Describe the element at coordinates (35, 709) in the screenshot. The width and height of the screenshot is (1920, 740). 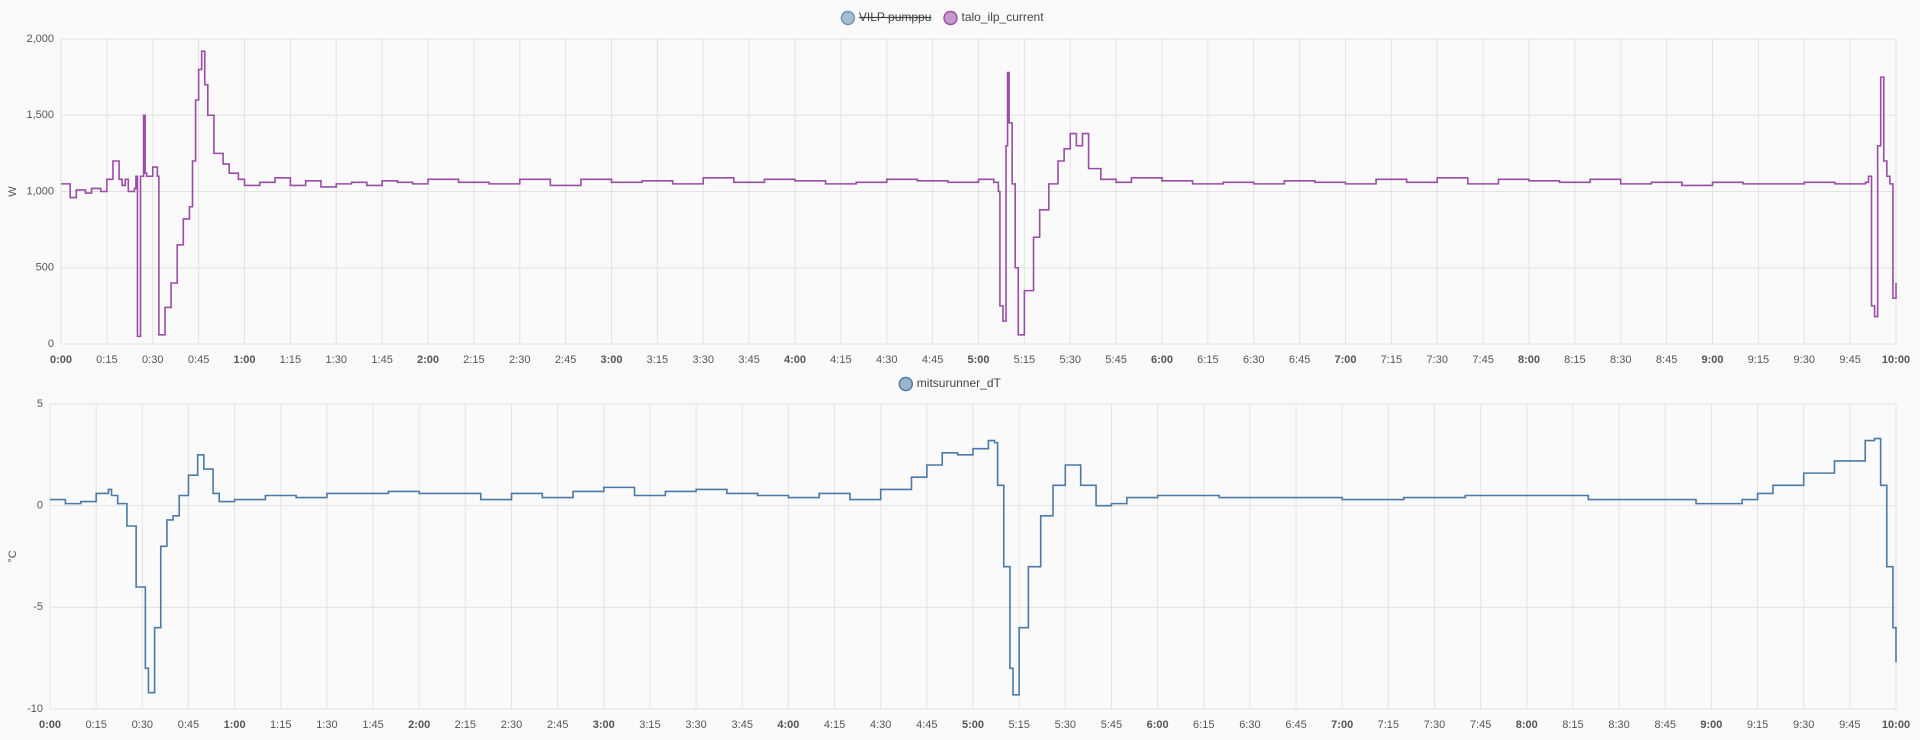
I see `y-tick-label: -10` at that location.